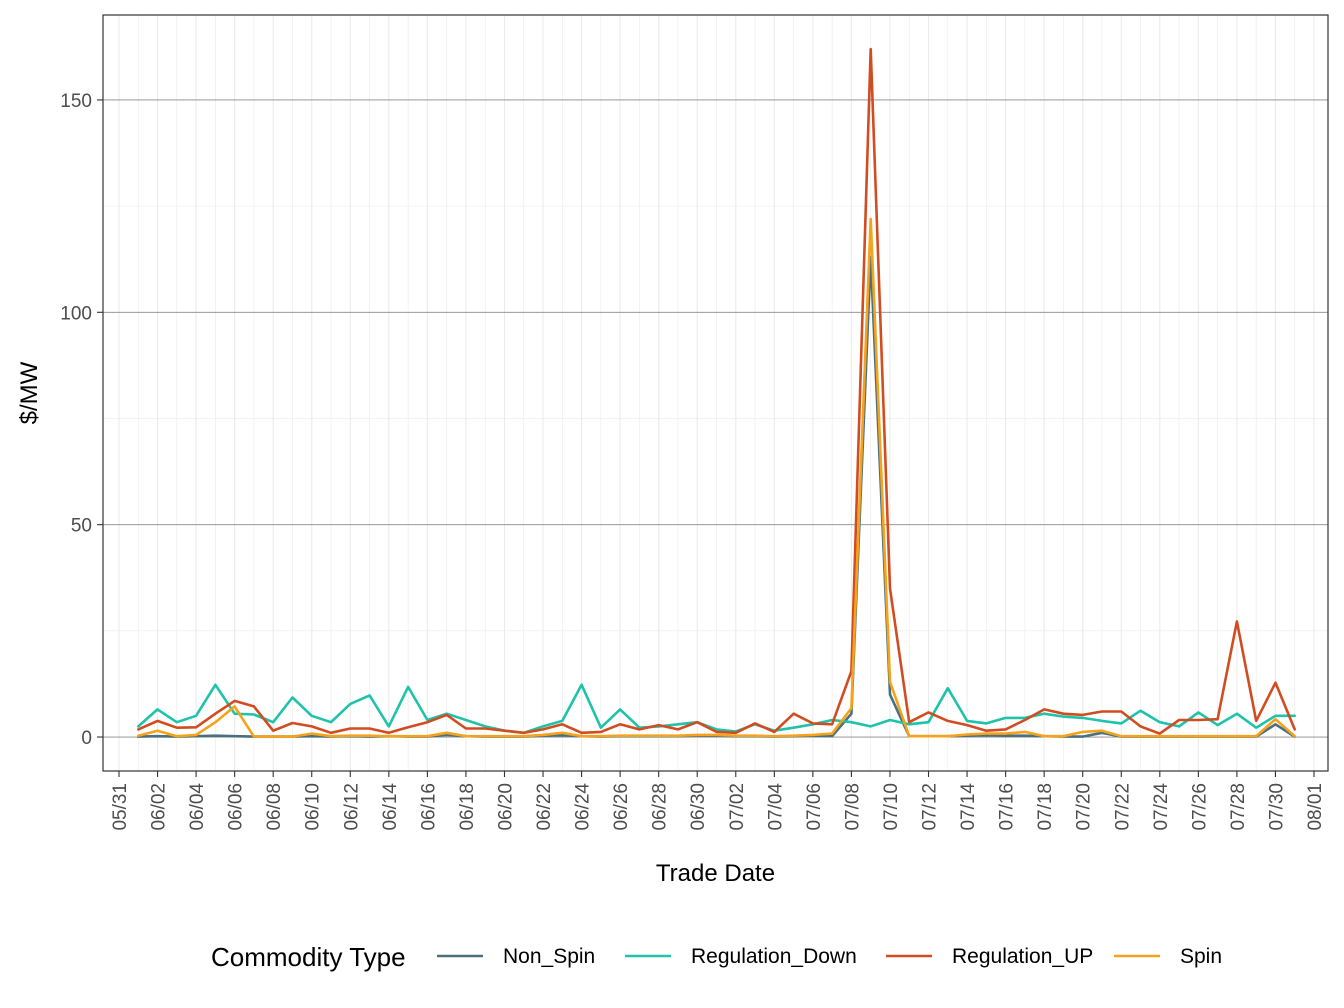 The image size is (1344, 1008). What do you see at coordinates (1161, 807) in the screenshot?
I see `x-tick-label: 07/24` at bounding box center [1161, 807].